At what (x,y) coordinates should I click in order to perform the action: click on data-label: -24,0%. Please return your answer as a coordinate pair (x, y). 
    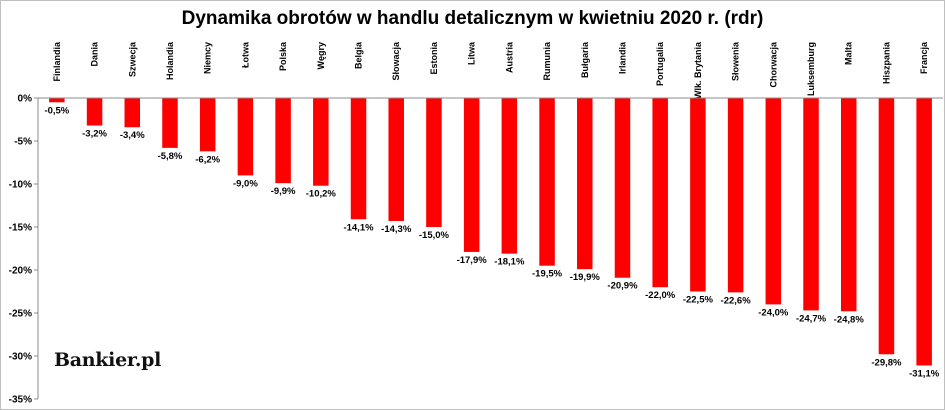
    Looking at the image, I should click on (773, 312).